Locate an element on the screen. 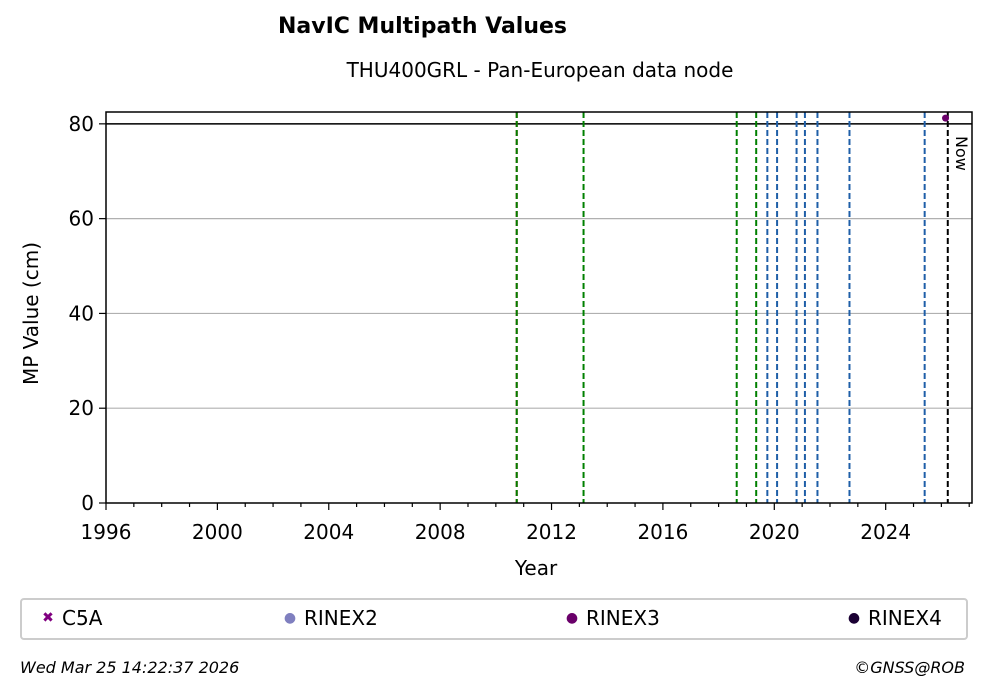 This screenshot has height=699, width=993. legend-item-rinex3: ● RINEX3 is located at coordinates (612, 618).